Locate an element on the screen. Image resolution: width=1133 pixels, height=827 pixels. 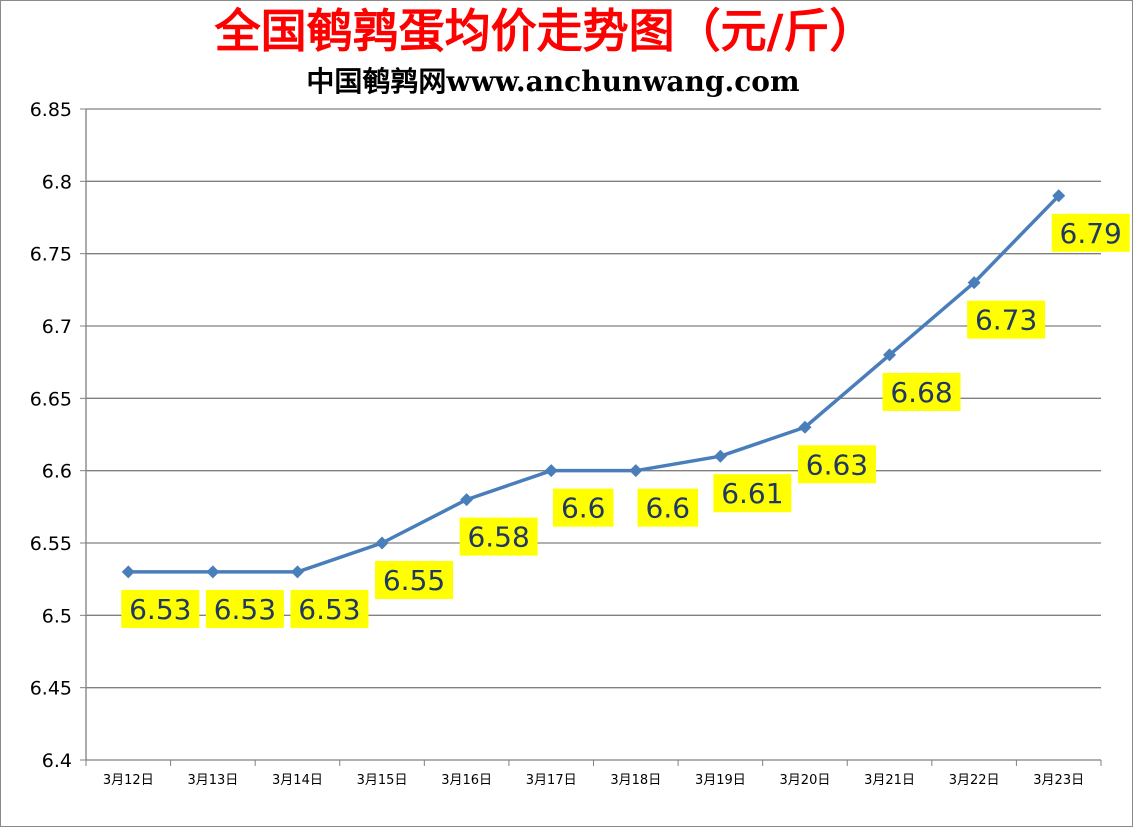
data-label-text: 6.79 is located at coordinates (1091, 233).